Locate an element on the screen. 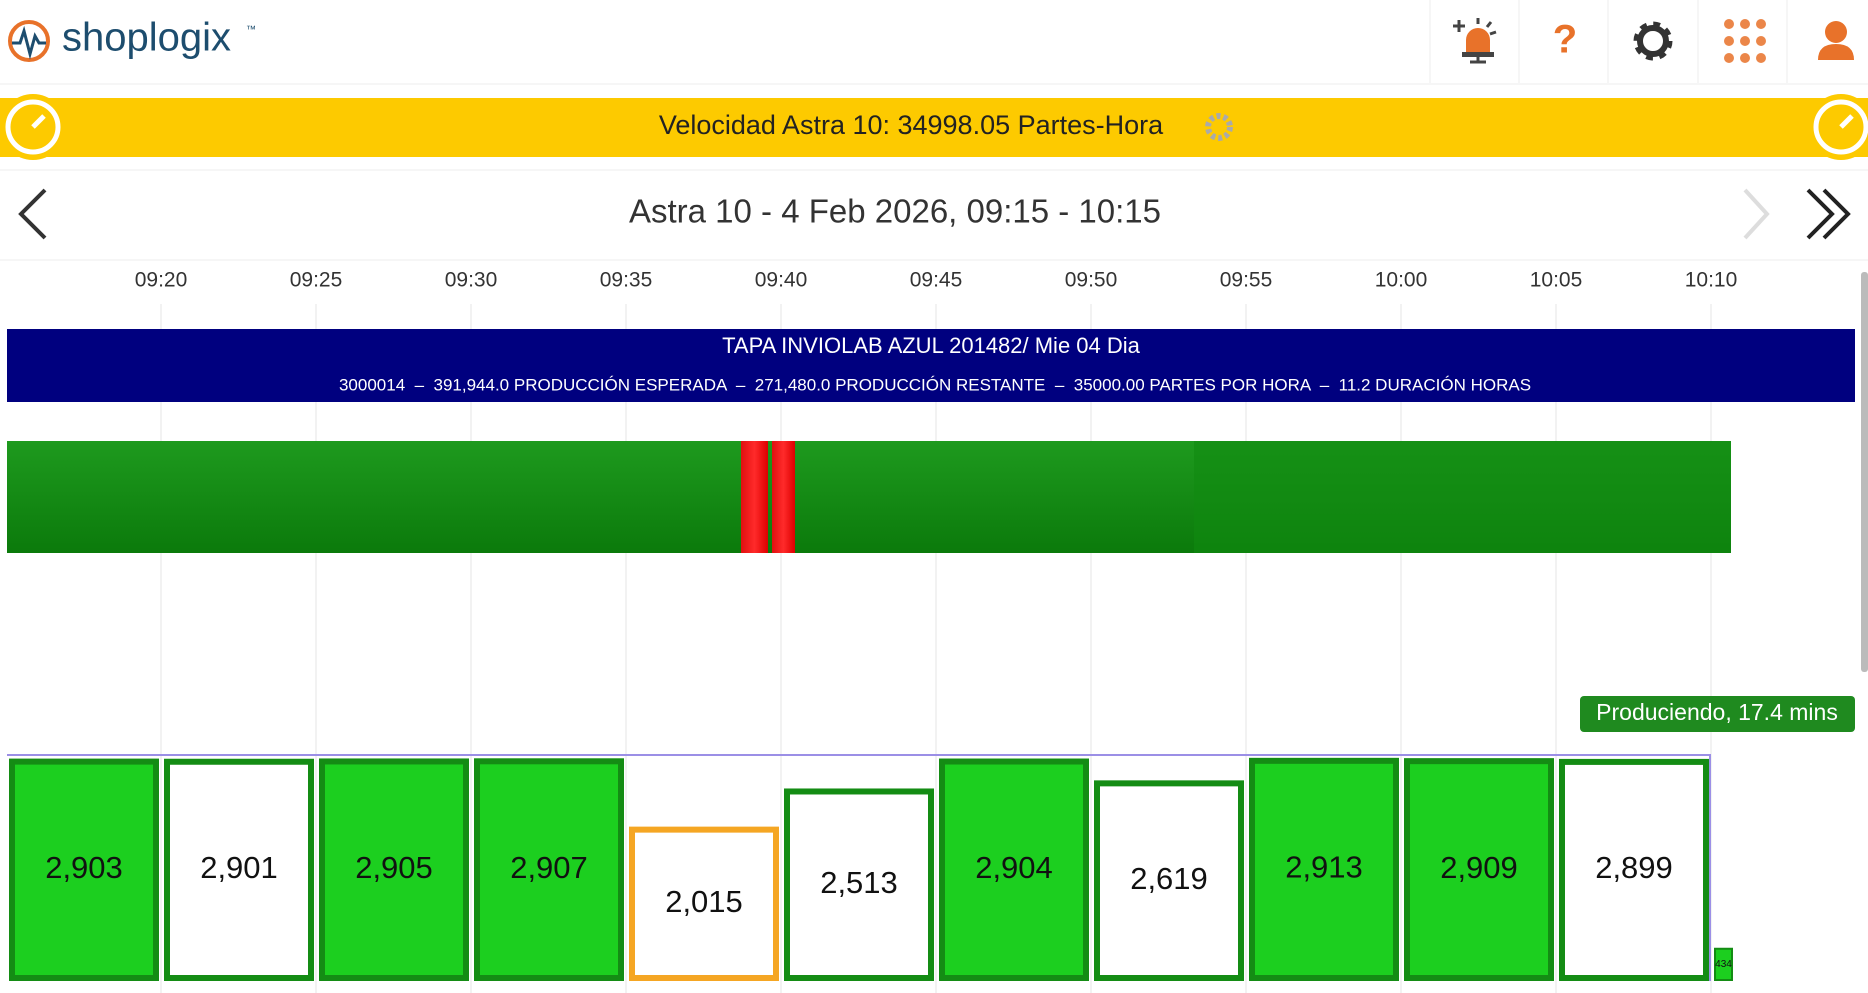 This screenshot has height=993, width=1868. last-button is located at coordinates (1828, 214).